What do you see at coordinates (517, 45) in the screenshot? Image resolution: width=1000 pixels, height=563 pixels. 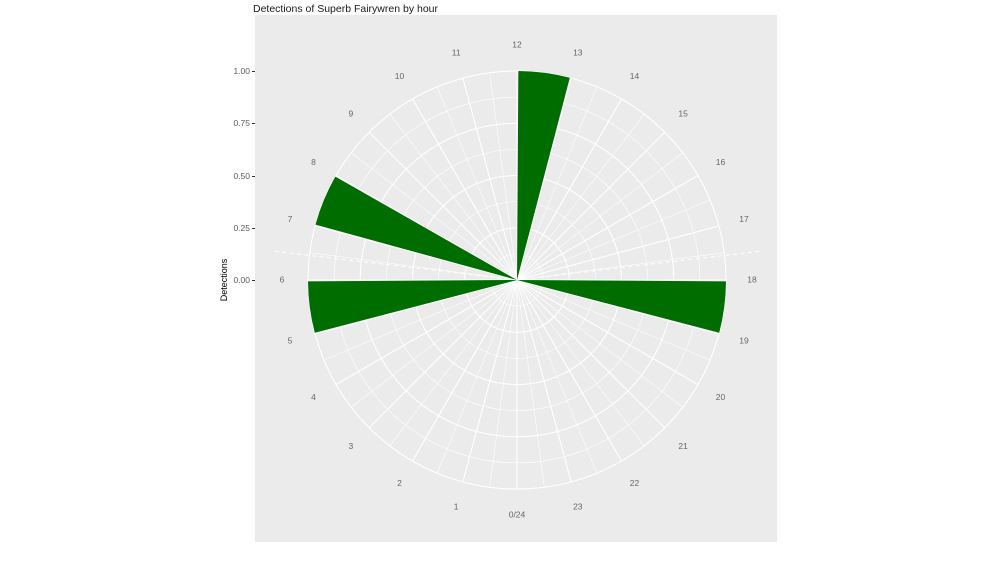 I see `hour-label-12: 12` at bounding box center [517, 45].